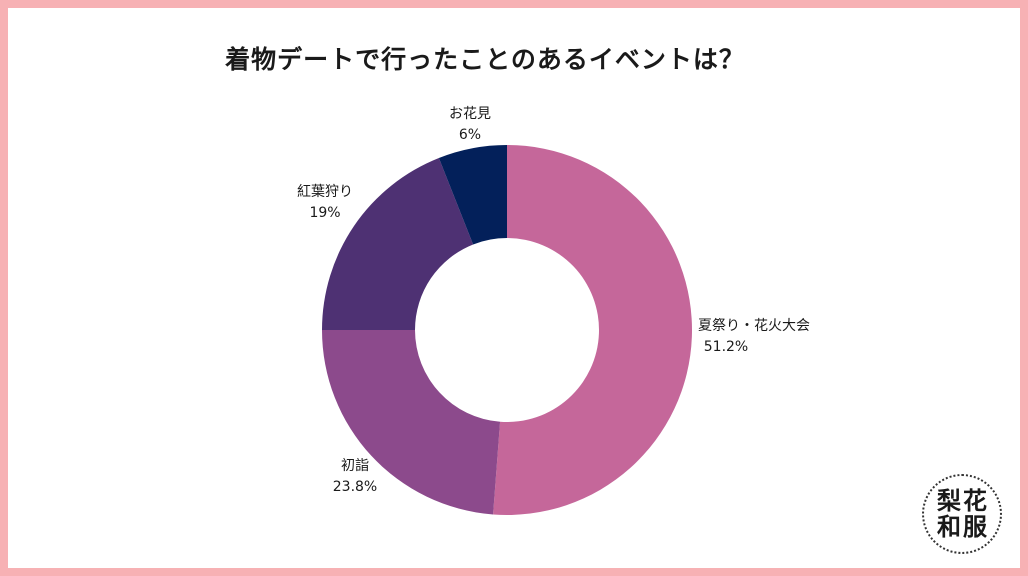  What do you see at coordinates (325, 192) in the screenshot?
I see `slice-category-label: 紅葉狩り` at bounding box center [325, 192].